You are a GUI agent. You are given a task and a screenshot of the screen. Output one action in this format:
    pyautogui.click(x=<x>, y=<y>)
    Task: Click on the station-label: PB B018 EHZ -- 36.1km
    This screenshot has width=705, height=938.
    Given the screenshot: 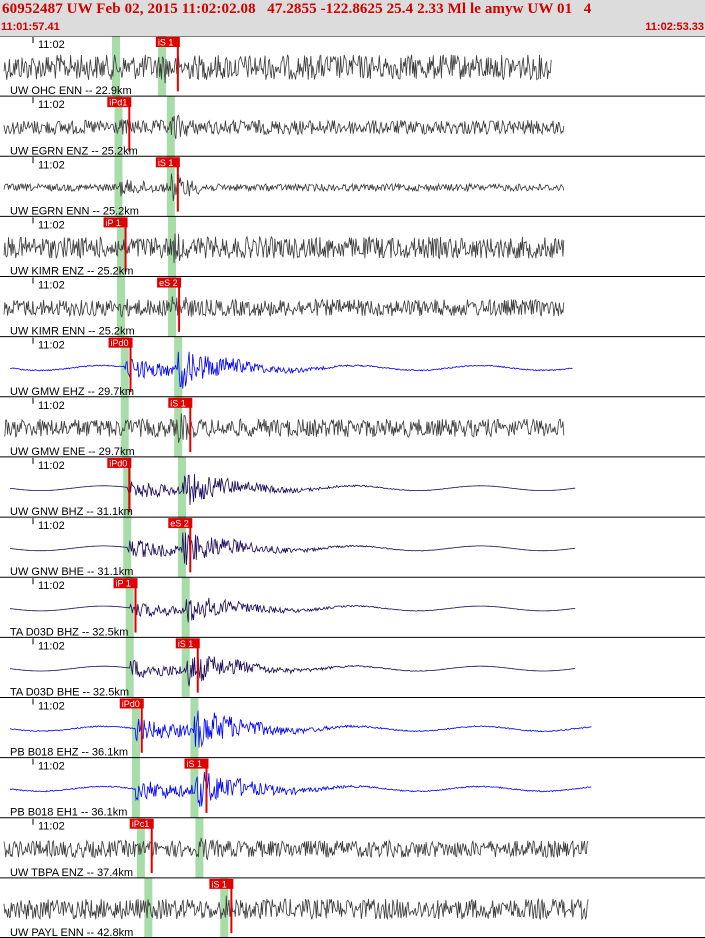 What is the action you would take?
    pyautogui.click(x=69, y=753)
    